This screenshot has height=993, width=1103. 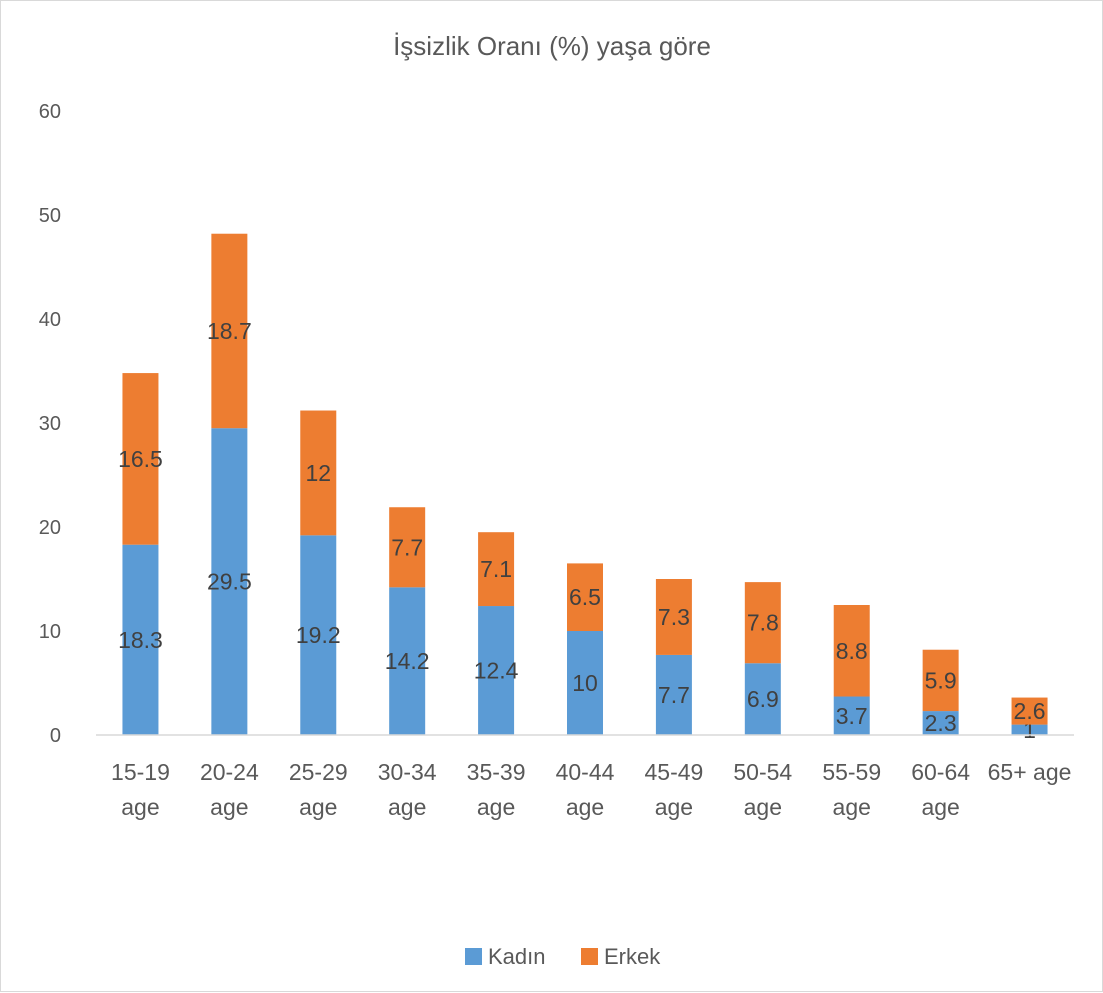 I want to click on bar-kadın-6, so click(x=673, y=694).